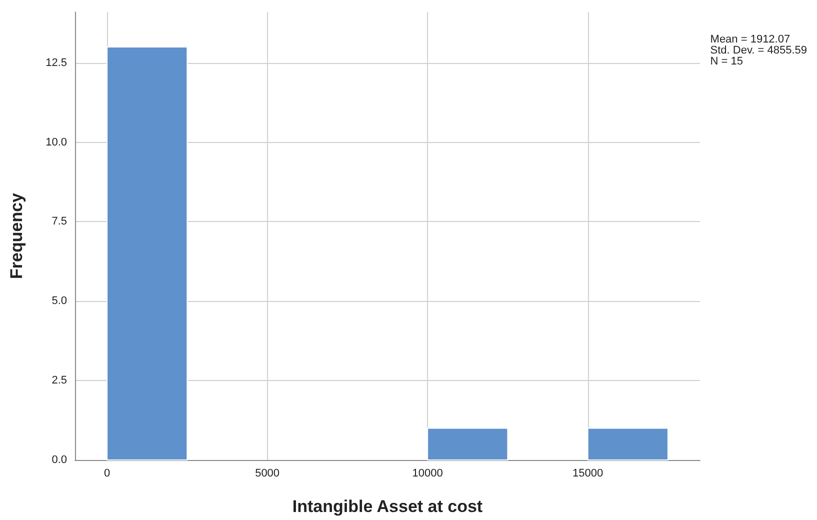  I want to click on y-tick-label: 5.0, so click(59, 301).